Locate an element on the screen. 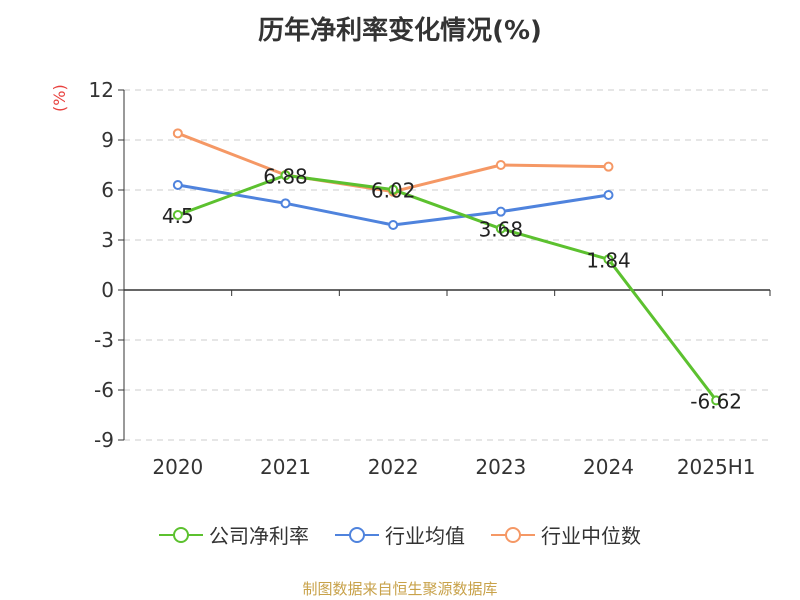 The height and width of the screenshot is (600, 800). x-tick-label: 2025H1 is located at coordinates (716, 467).